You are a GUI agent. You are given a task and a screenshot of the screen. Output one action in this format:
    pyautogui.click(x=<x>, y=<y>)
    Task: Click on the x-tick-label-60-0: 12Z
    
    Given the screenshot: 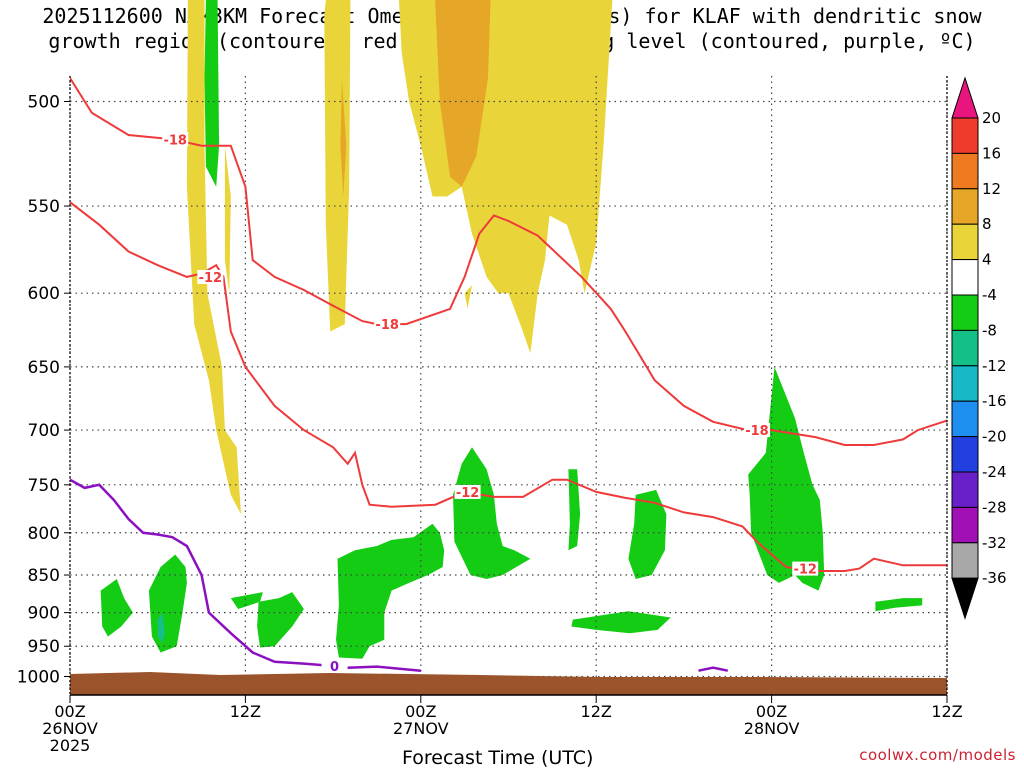 What is the action you would take?
    pyautogui.click(x=946, y=711)
    